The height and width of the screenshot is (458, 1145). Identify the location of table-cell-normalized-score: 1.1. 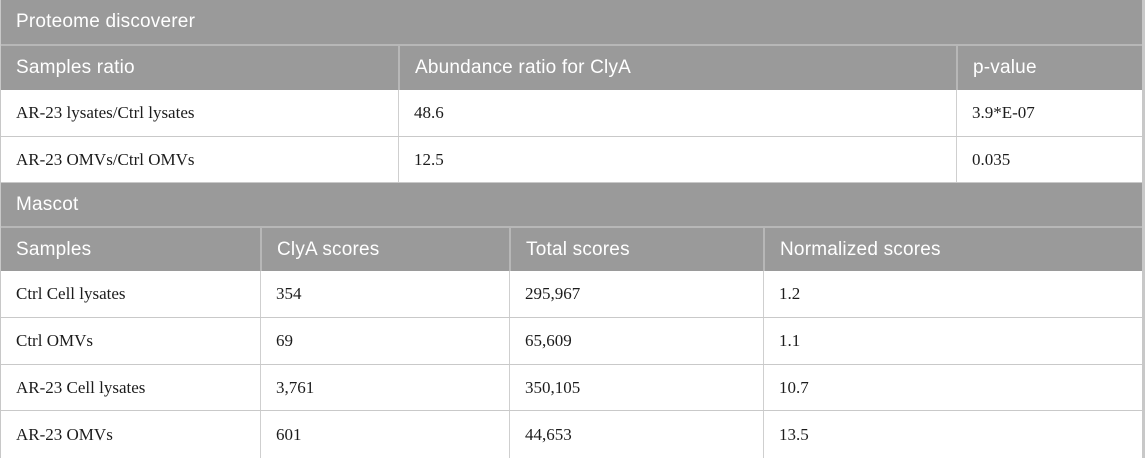
(952, 341).